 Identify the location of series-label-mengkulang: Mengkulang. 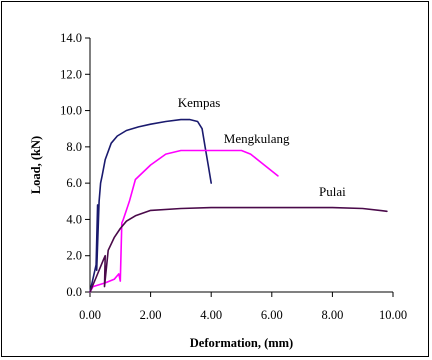
(257, 138).